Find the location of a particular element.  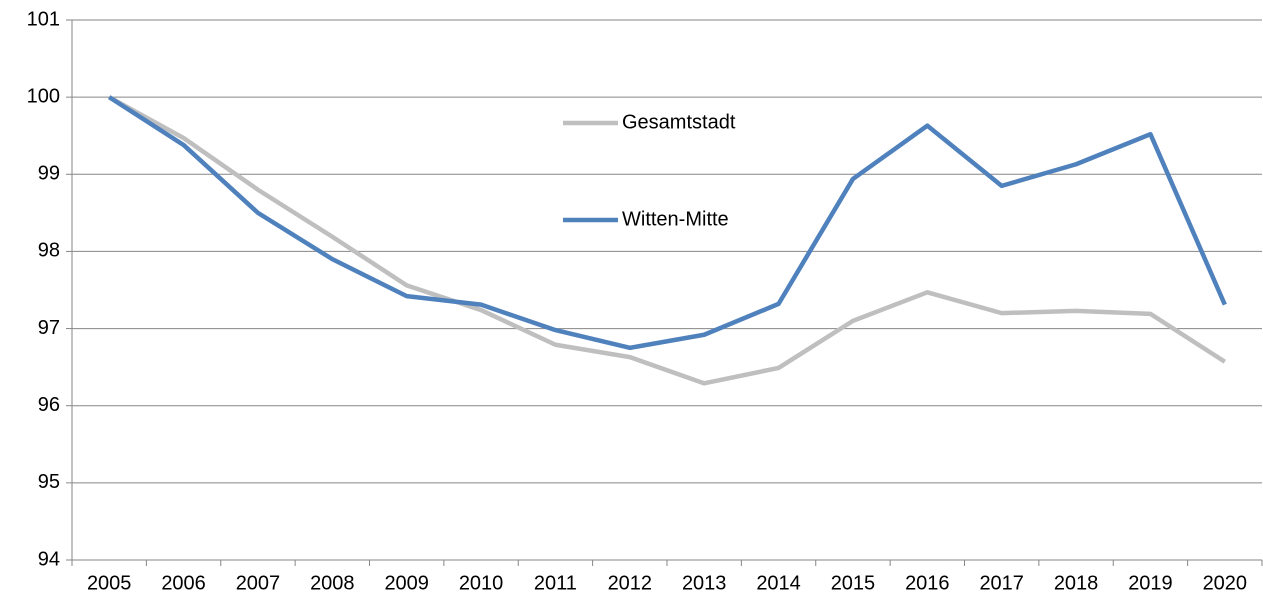

y-tick-label: 98 is located at coordinates (49, 251).